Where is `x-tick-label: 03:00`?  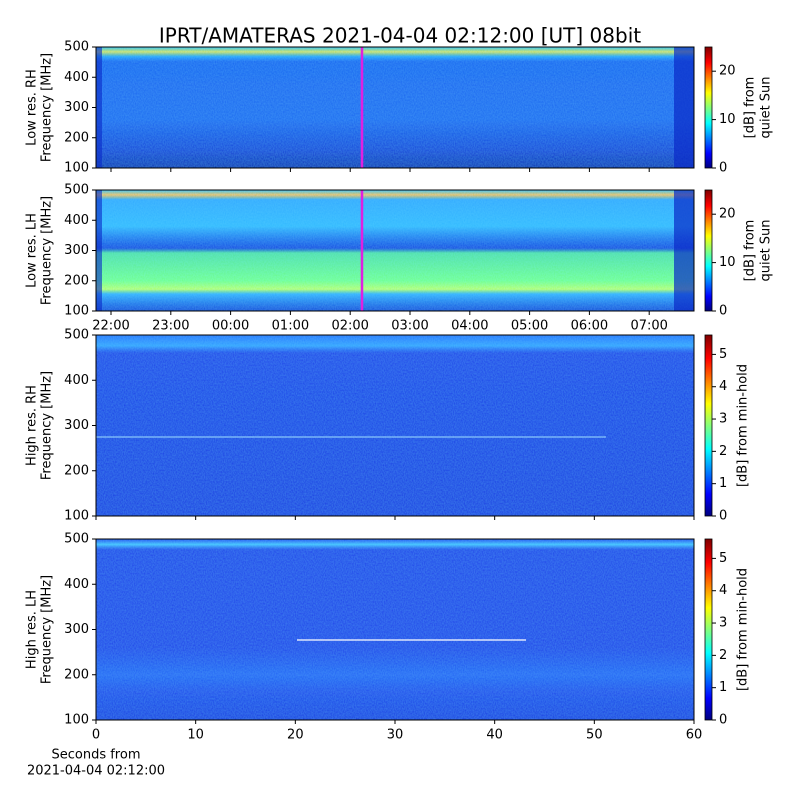
x-tick-label: 03:00 is located at coordinates (409, 326).